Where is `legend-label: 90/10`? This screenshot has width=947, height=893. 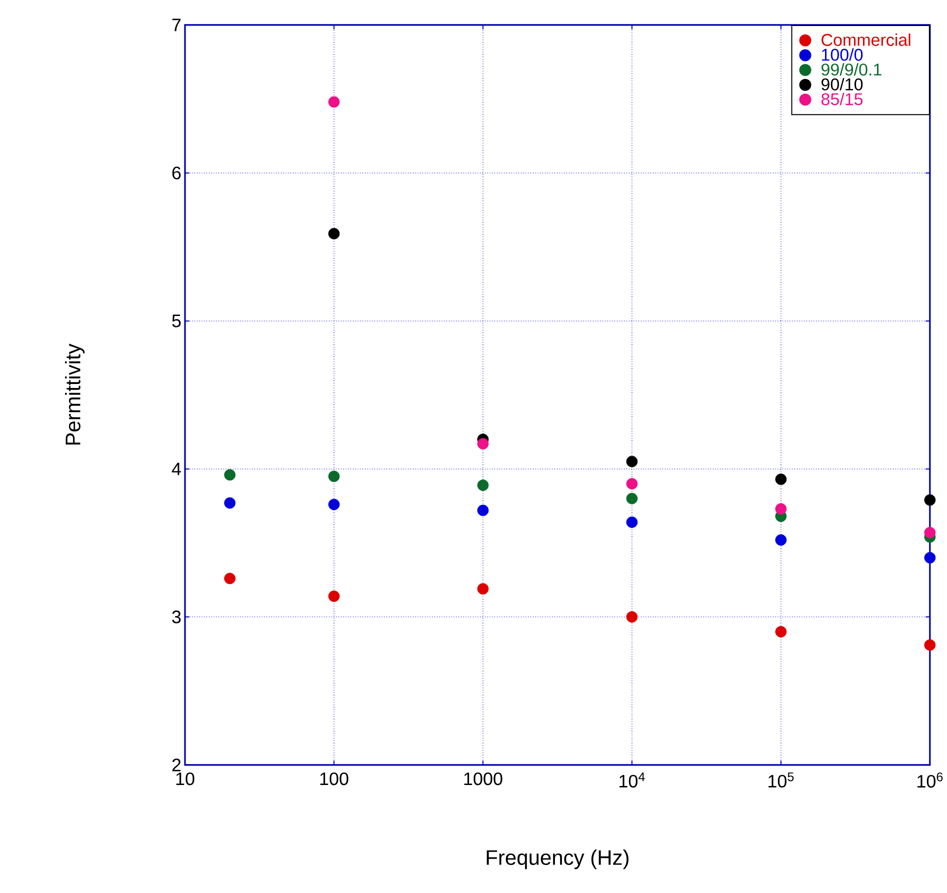 legend-label: 90/10 is located at coordinates (842, 84).